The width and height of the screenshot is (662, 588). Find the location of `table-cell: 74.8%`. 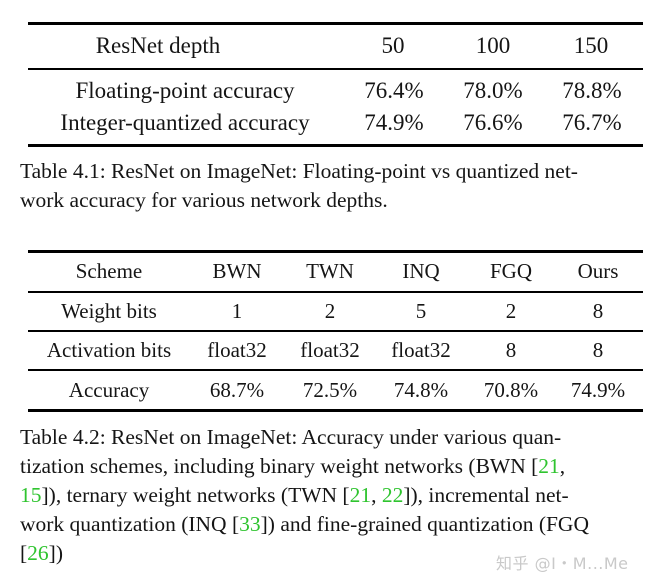

table-cell: 74.8% is located at coordinates (421, 390).